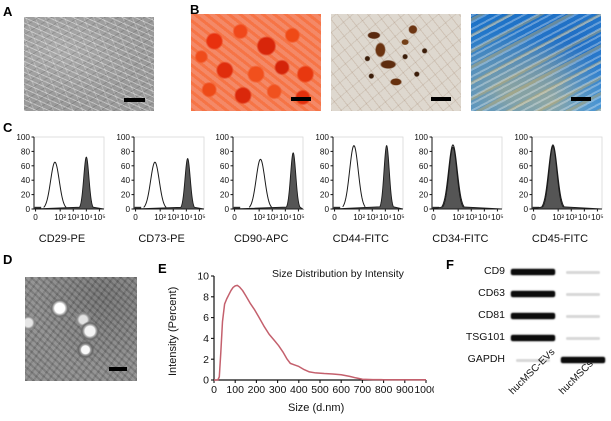  Describe the element at coordinates (360, 239) in the screenshot. I see `flow-marker-label-cd44-fitc: CD44-FITC` at that location.